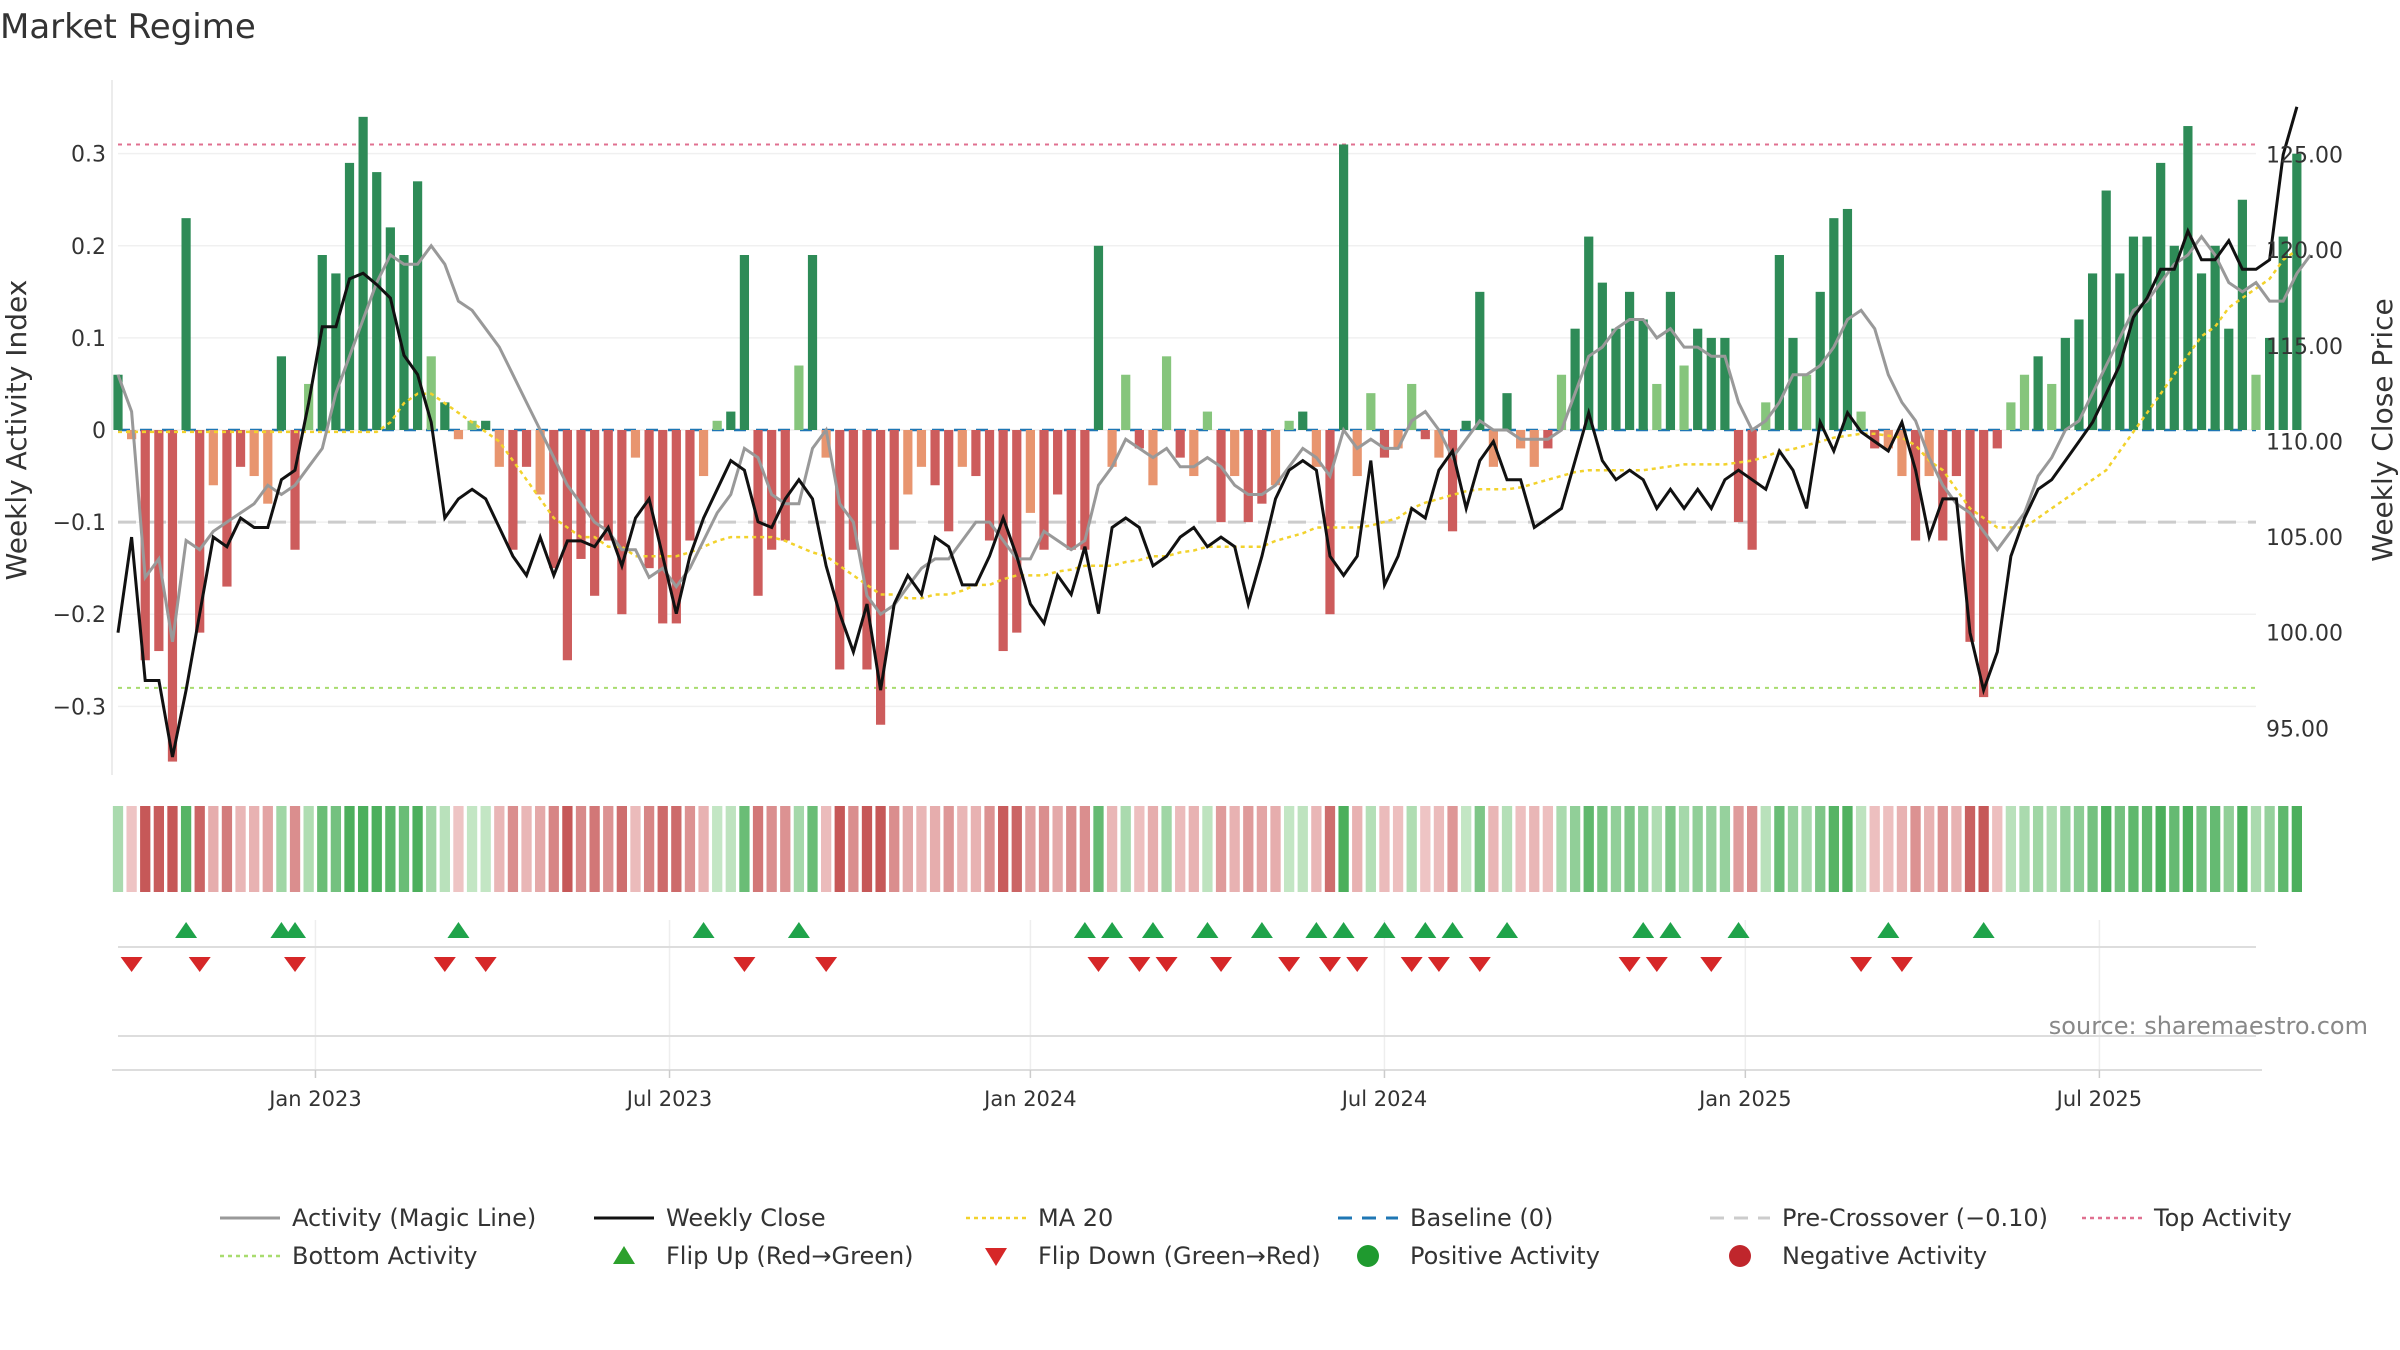  I want to click on flip-markers-panel, so click(1187, 947).